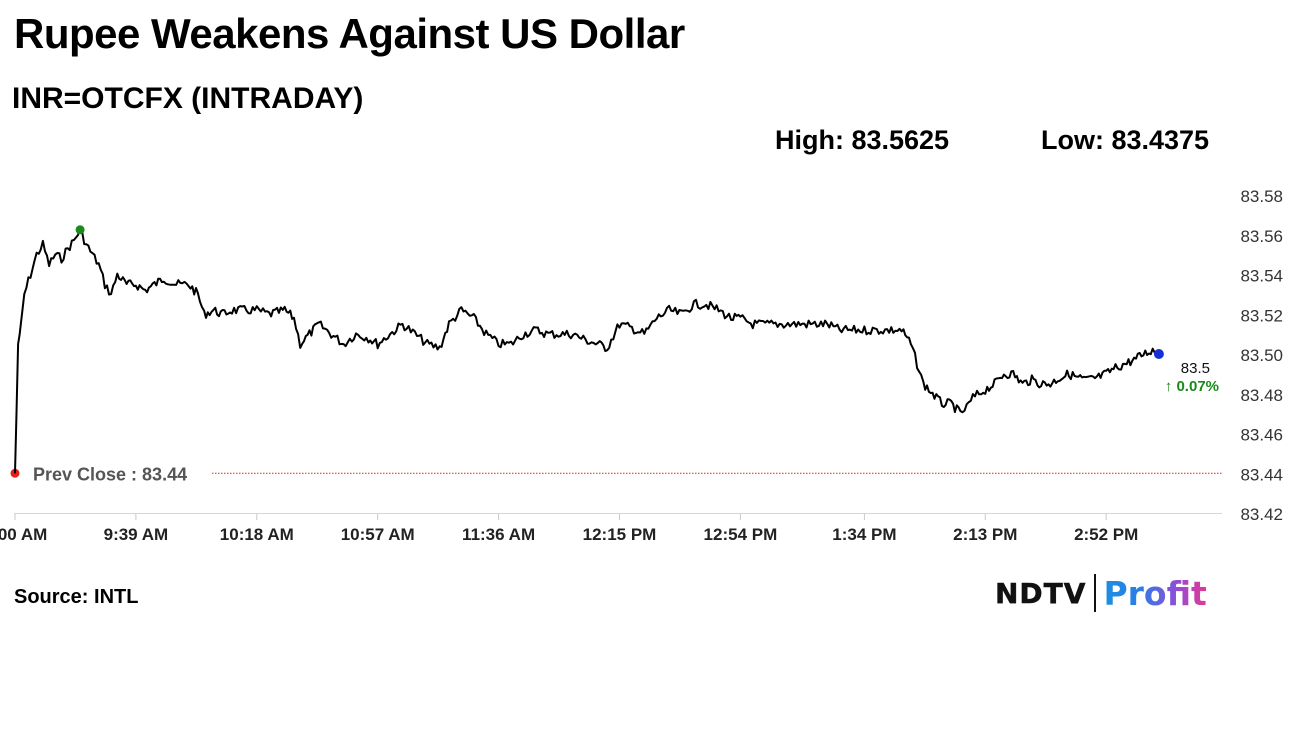 This screenshot has height=729, width=1296. What do you see at coordinates (741, 534) in the screenshot?
I see `x-tick-label: 12:54 PM` at bounding box center [741, 534].